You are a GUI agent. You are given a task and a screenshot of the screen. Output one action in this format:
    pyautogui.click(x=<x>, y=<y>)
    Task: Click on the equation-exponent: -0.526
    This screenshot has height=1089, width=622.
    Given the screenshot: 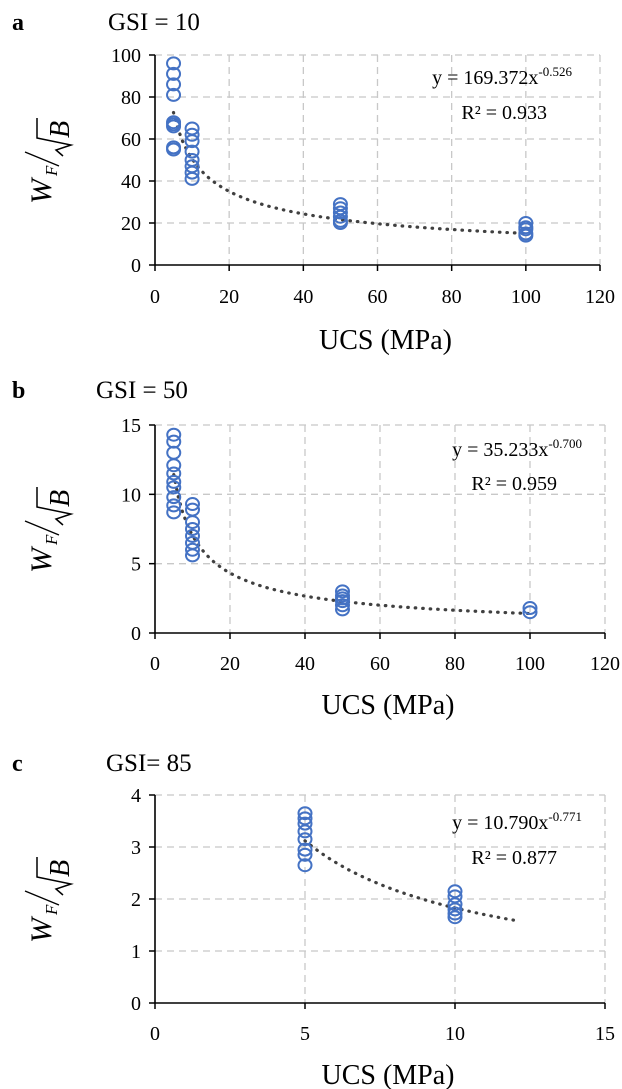 What is the action you would take?
    pyautogui.click(x=555, y=71)
    